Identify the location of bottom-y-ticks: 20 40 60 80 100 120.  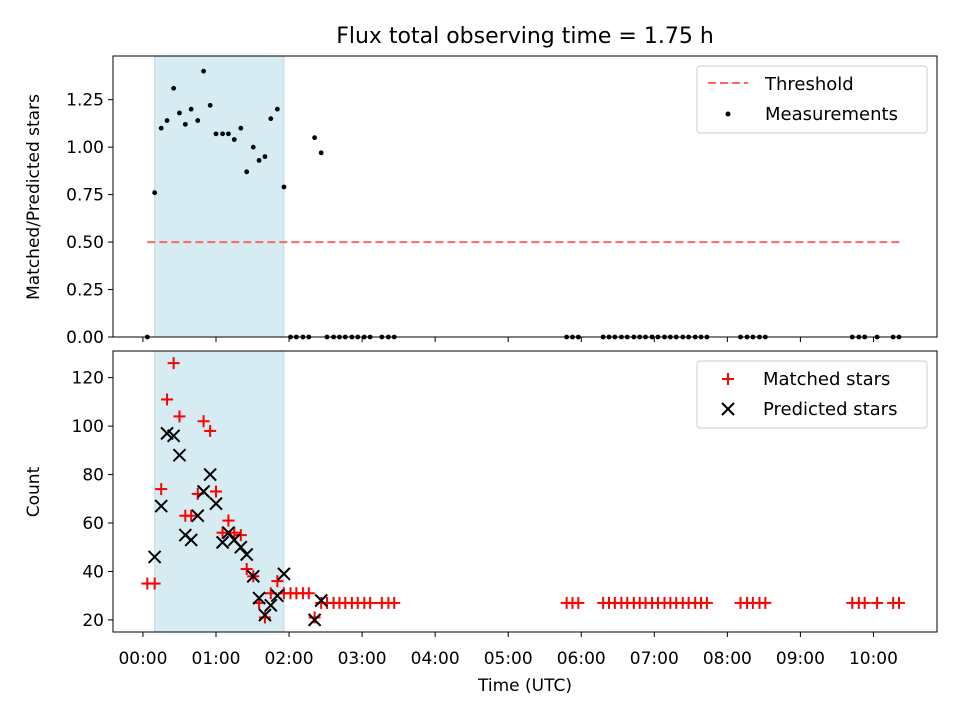
(92, 500).